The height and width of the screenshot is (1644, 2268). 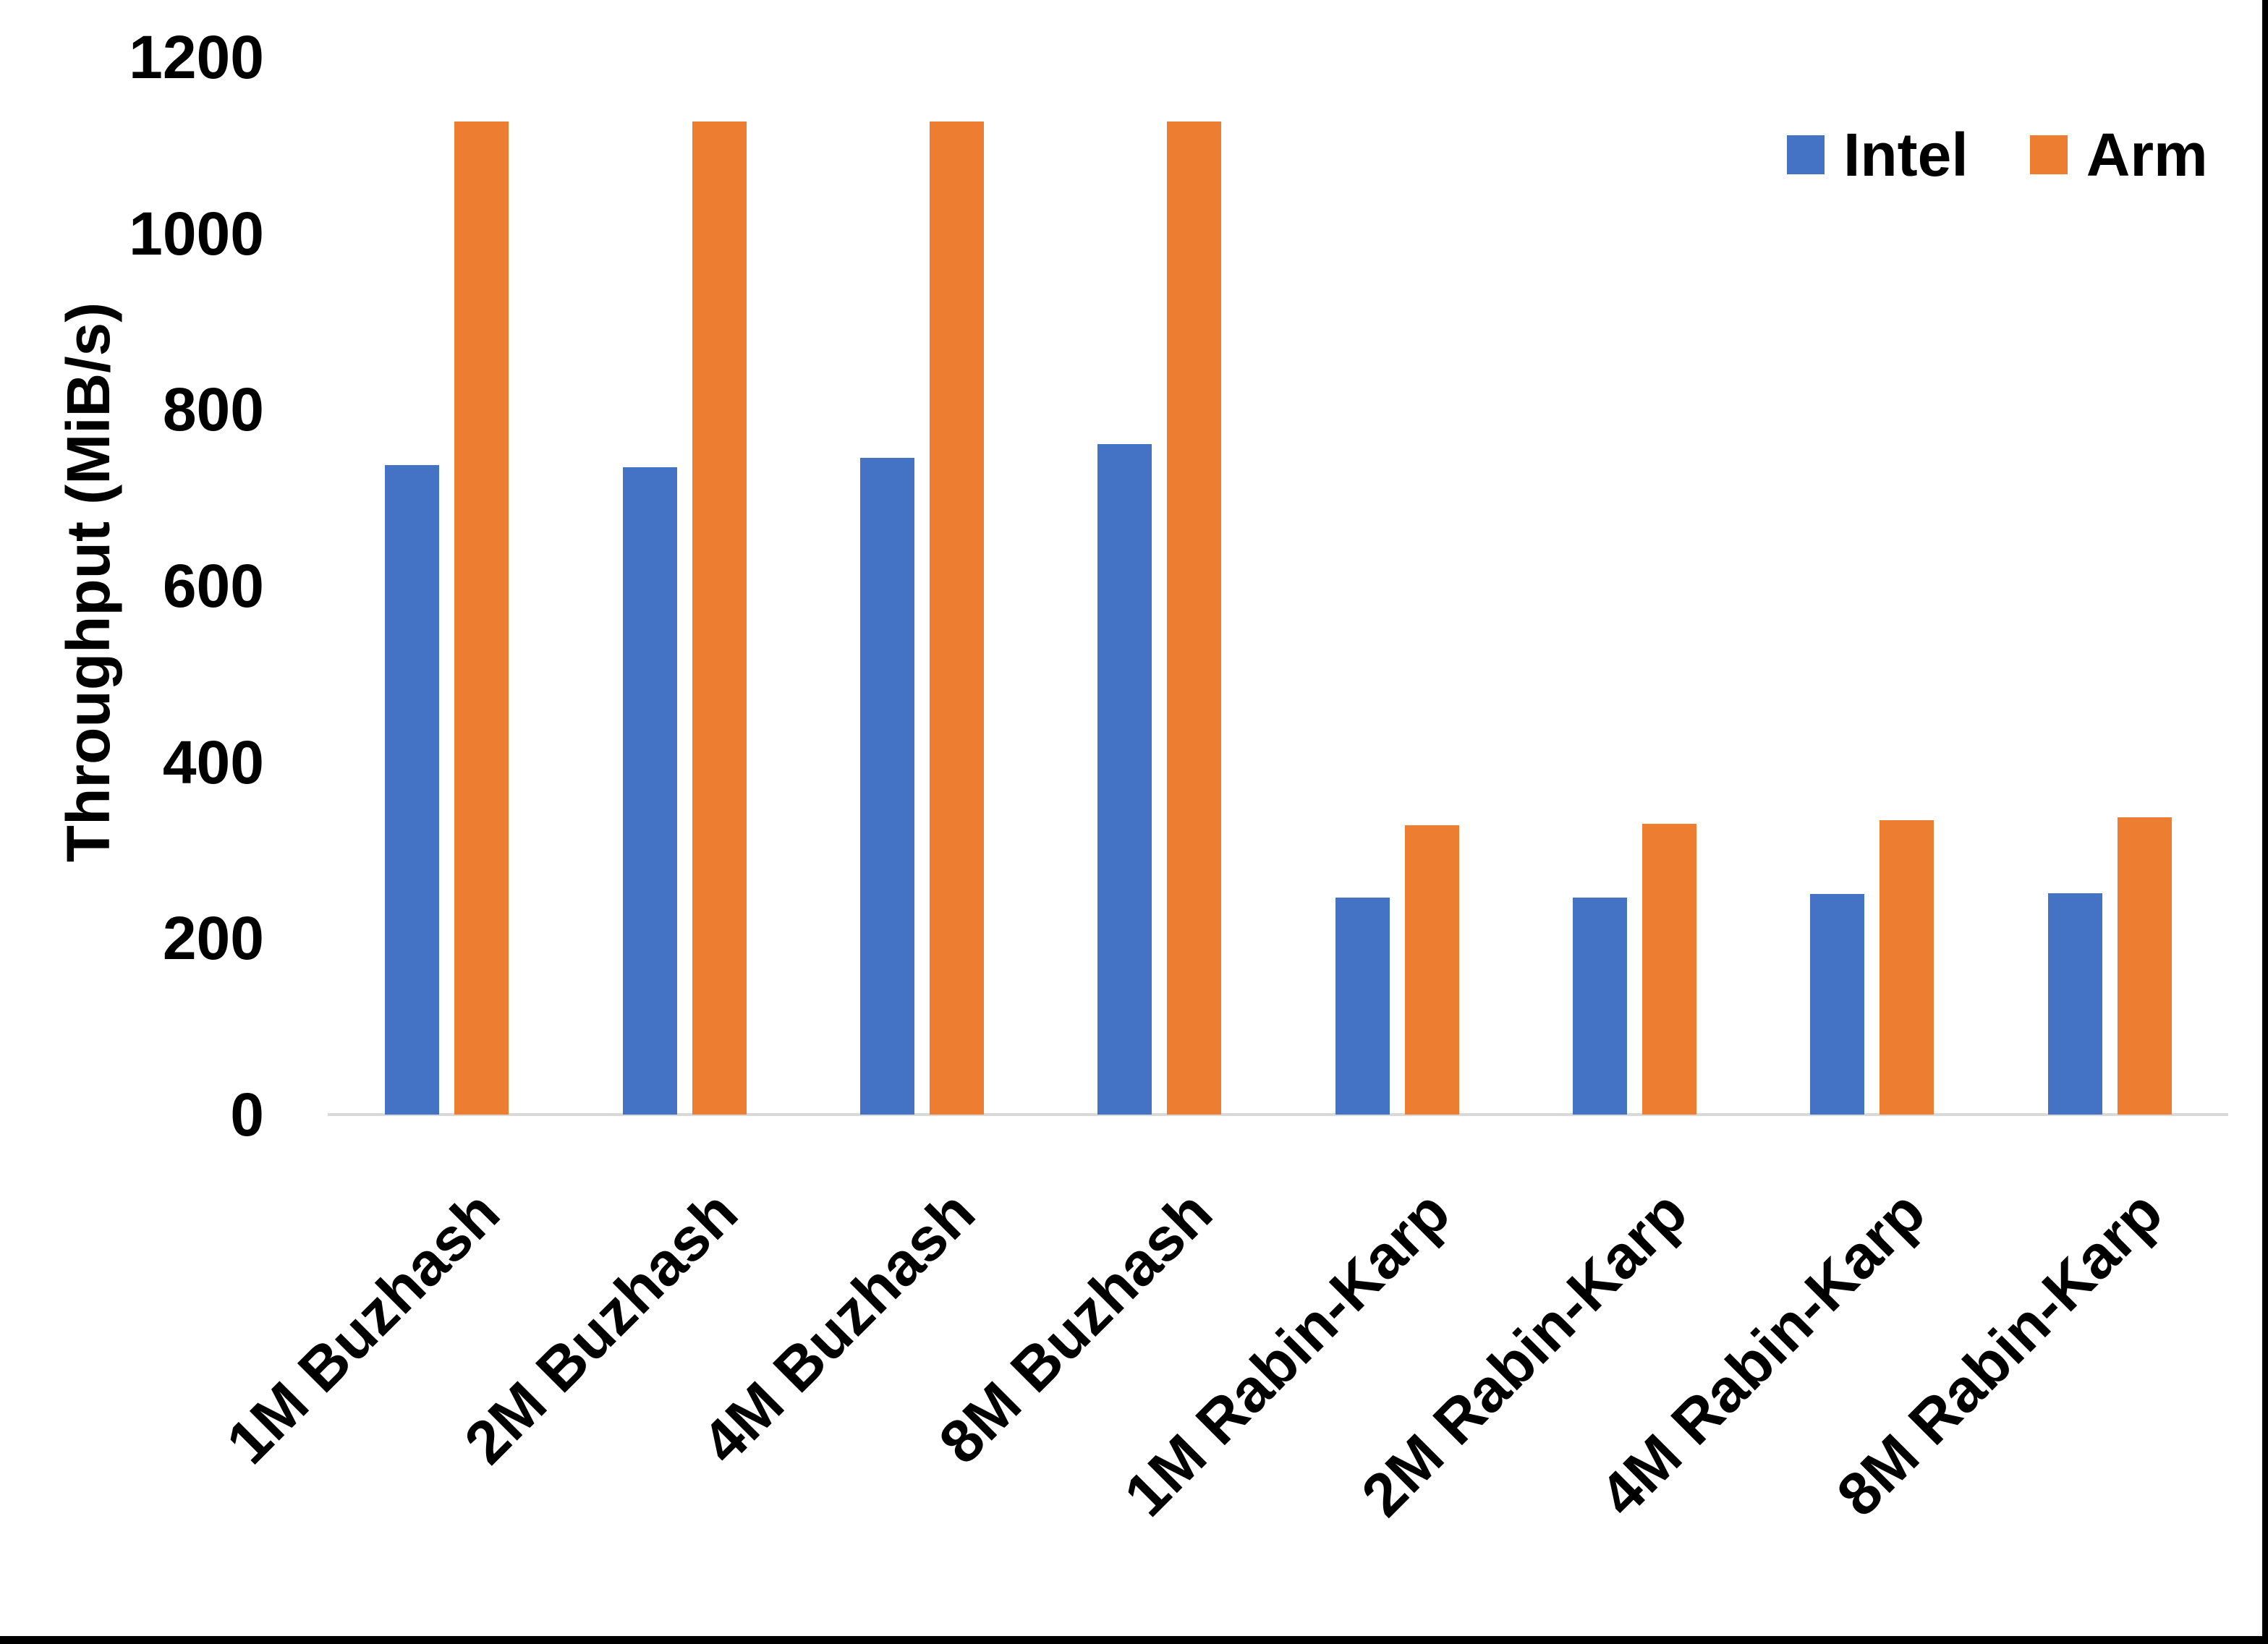 I want to click on y-tick-label-0: 0, so click(x=247, y=1115).